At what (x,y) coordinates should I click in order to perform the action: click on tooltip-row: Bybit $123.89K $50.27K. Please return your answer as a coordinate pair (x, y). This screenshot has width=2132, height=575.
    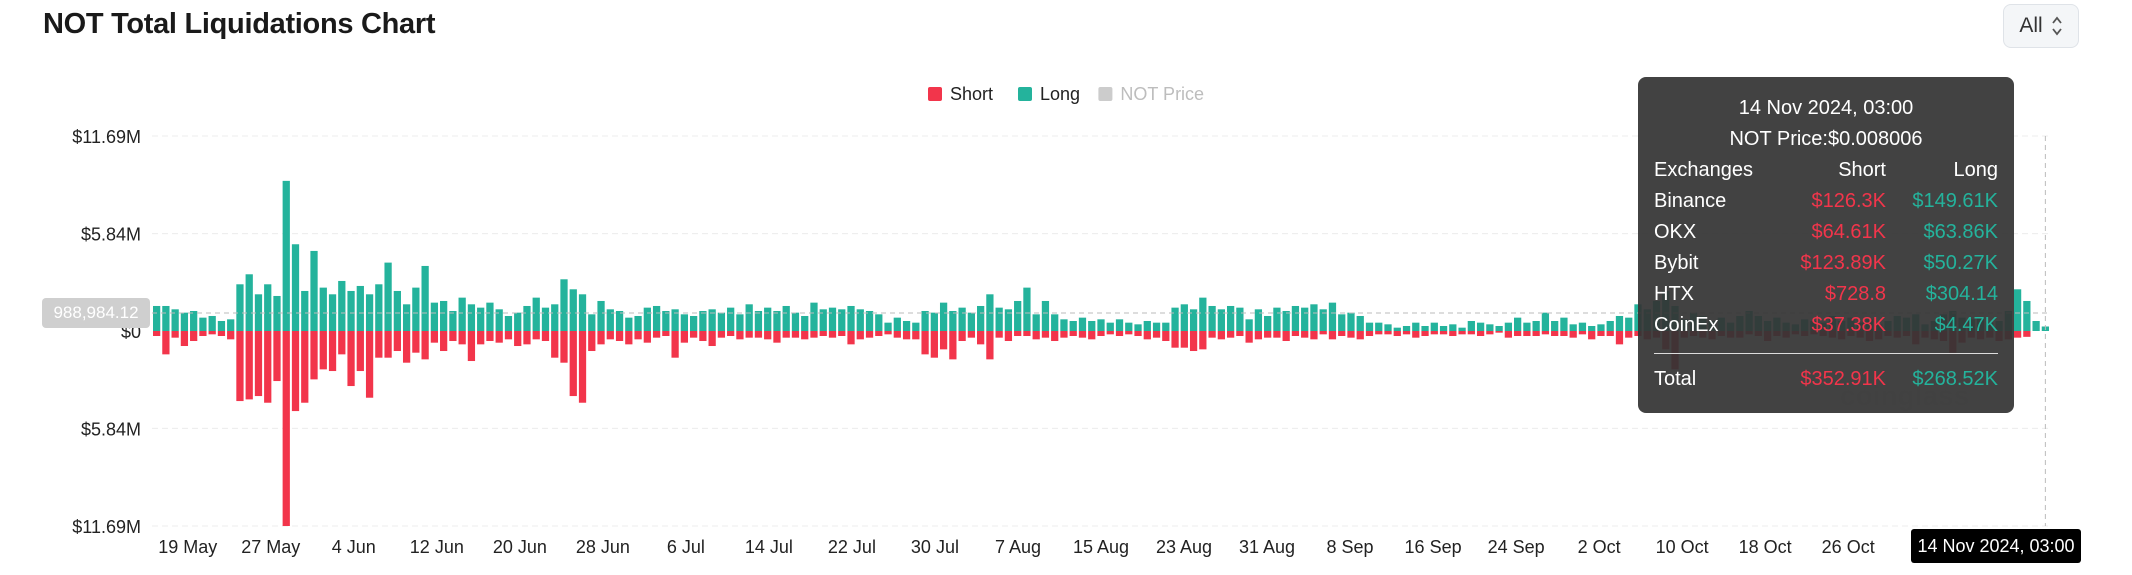
    Looking at the image, I should click on (1826, 263).